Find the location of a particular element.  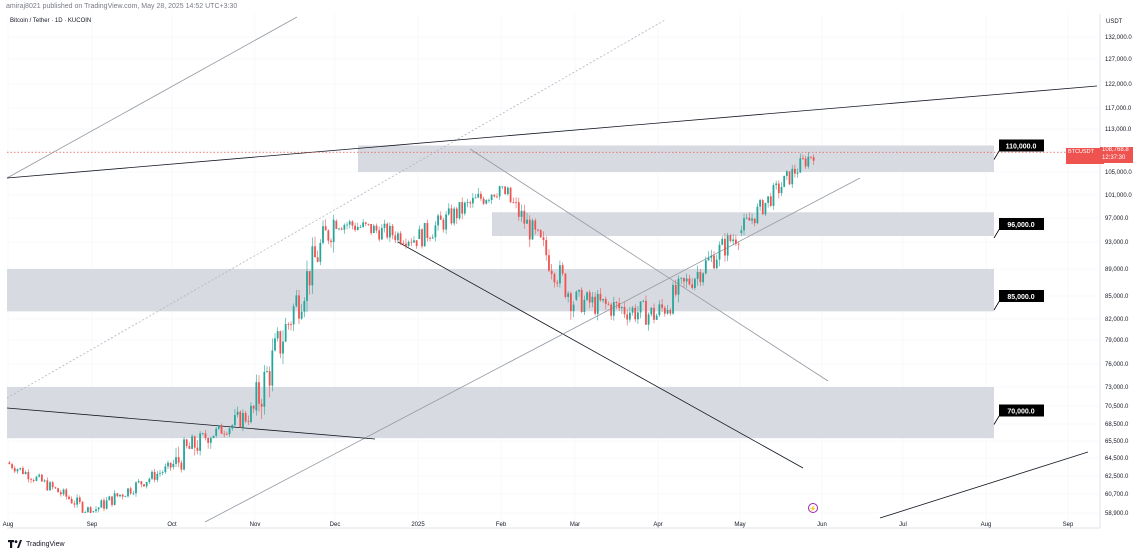

event-icon: ⚡ is located at coordinates (813, 508).